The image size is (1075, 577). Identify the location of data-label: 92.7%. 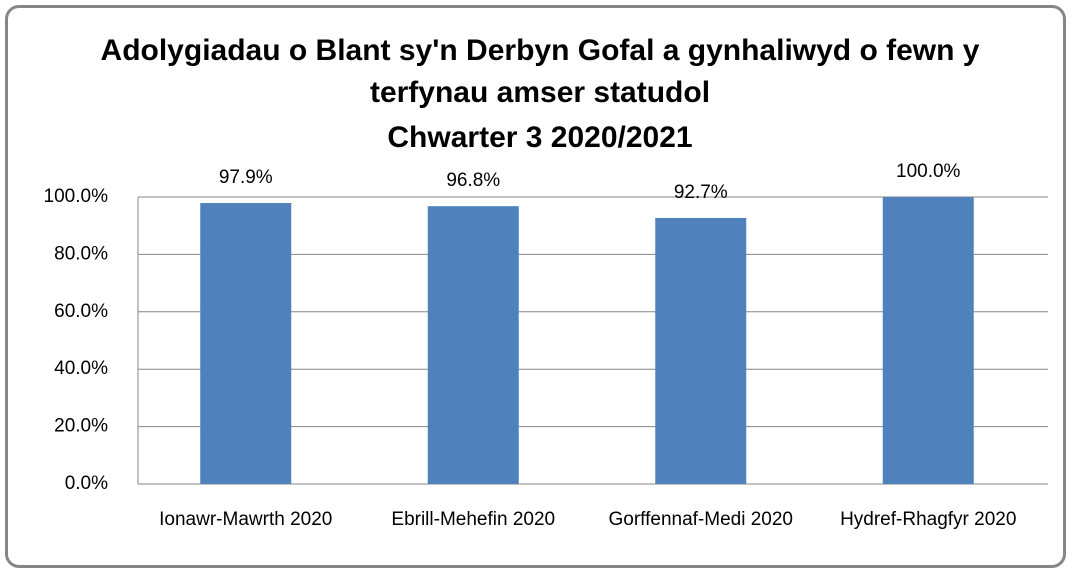
(701, 192).